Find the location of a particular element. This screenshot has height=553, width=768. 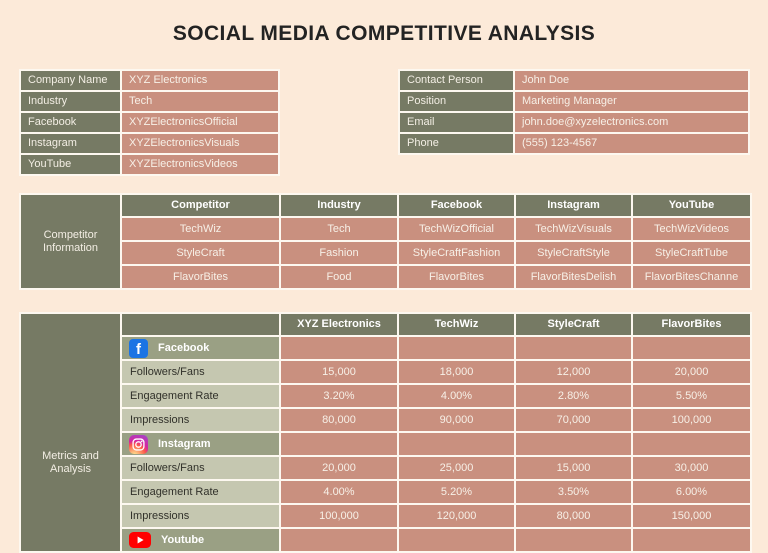

metric-value-cell: 18,000 is located at coordinates (456, 372).